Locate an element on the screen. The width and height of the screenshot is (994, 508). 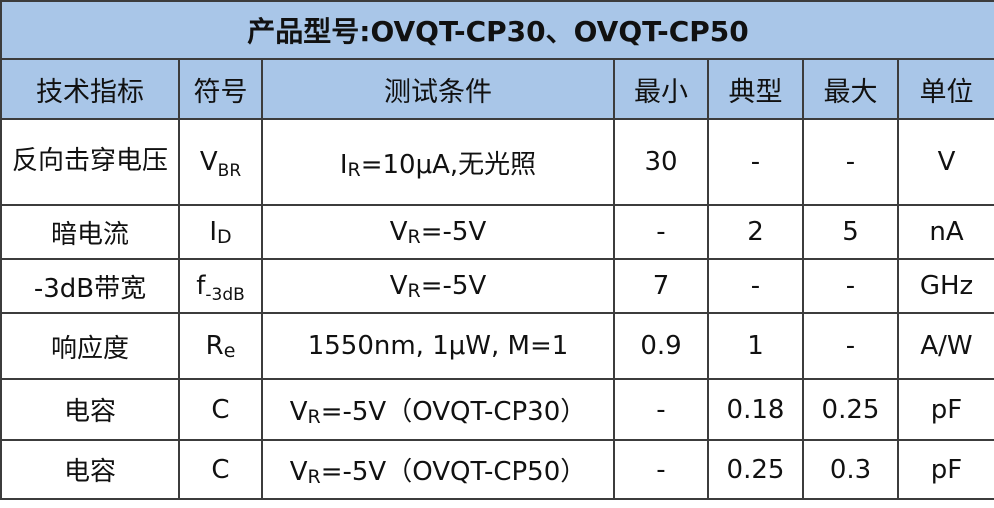
row-min: 0.9 is located at coordinates (661, 346).